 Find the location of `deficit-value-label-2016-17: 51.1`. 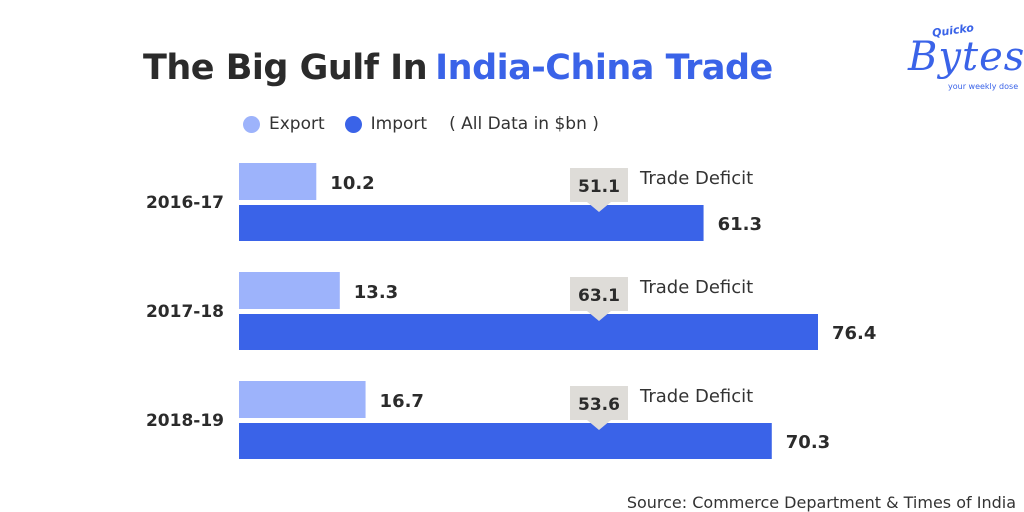

deficit-value-label-2016-17: 51.1 is located at coordinates (599, 187).